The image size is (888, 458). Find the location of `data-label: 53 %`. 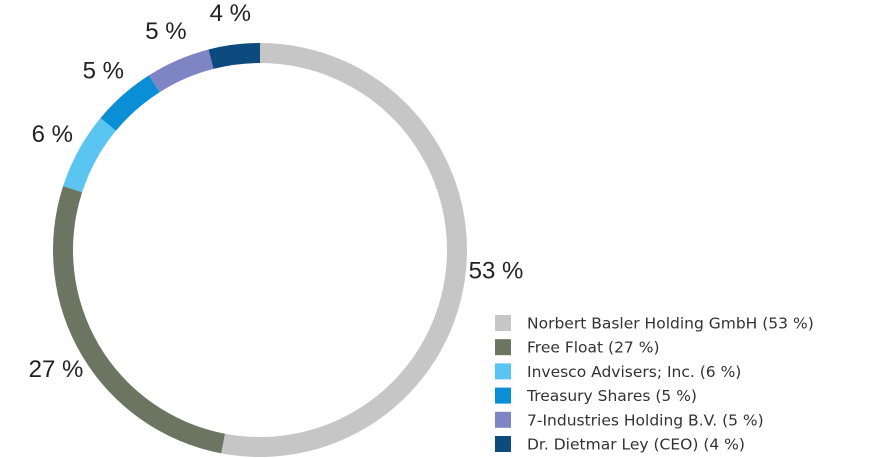

data-label: 53 % is located at coordinates (496, 271).